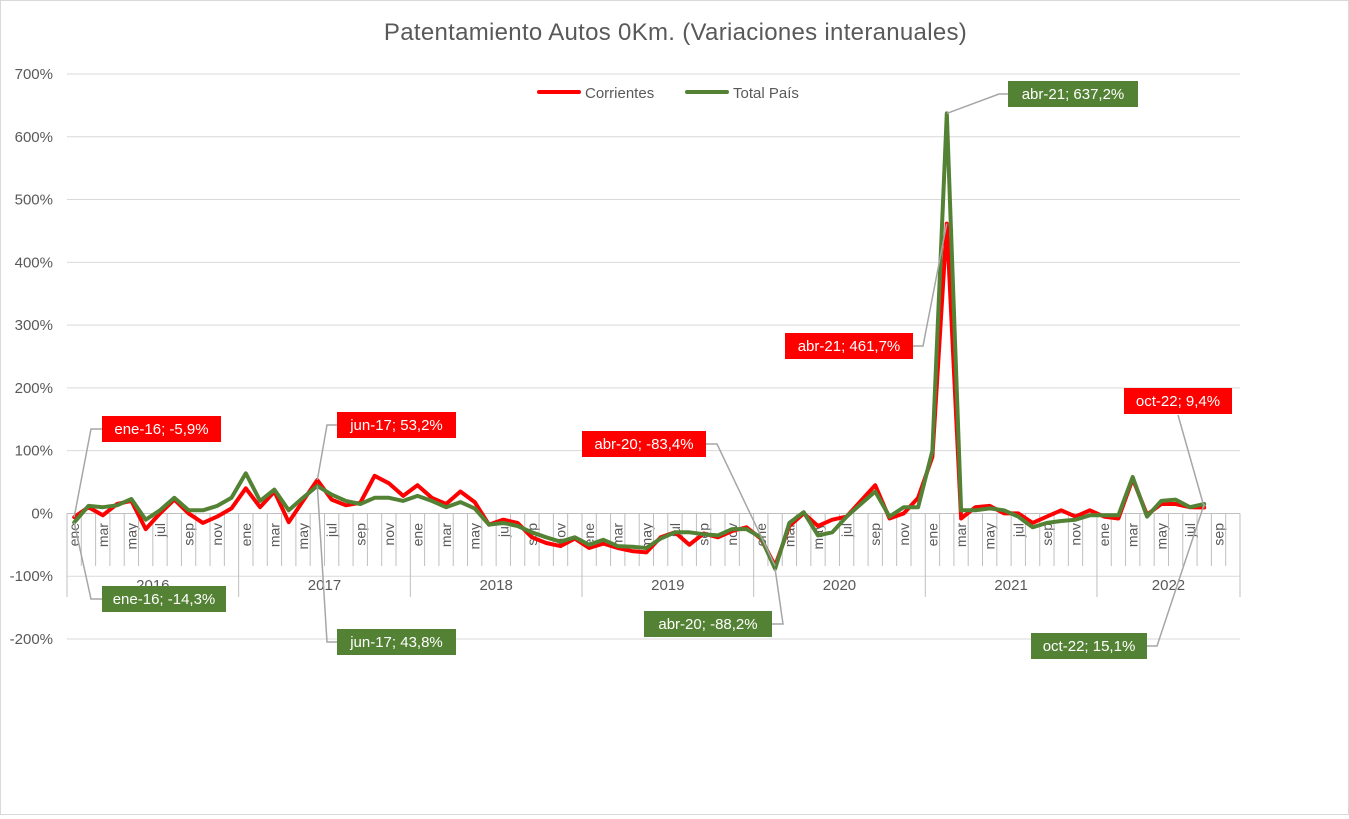 The image size is (1349, 819). What do you see at coordinates (324, 585) in the screenshot?
I see `year-label: 2017` at bounding box center [324, 585].